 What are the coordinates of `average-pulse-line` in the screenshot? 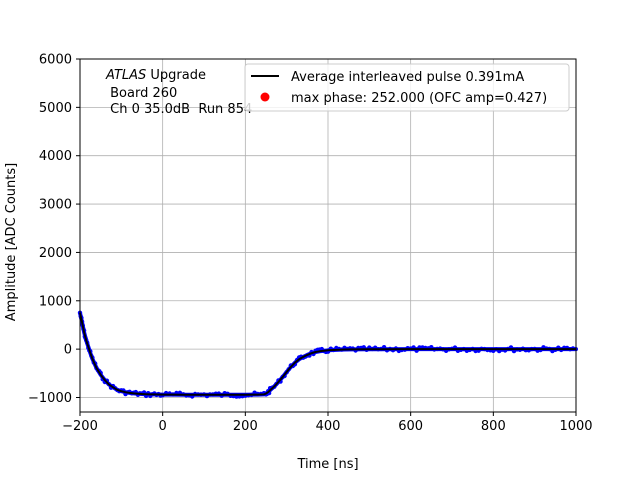 It's located at (327, 354).